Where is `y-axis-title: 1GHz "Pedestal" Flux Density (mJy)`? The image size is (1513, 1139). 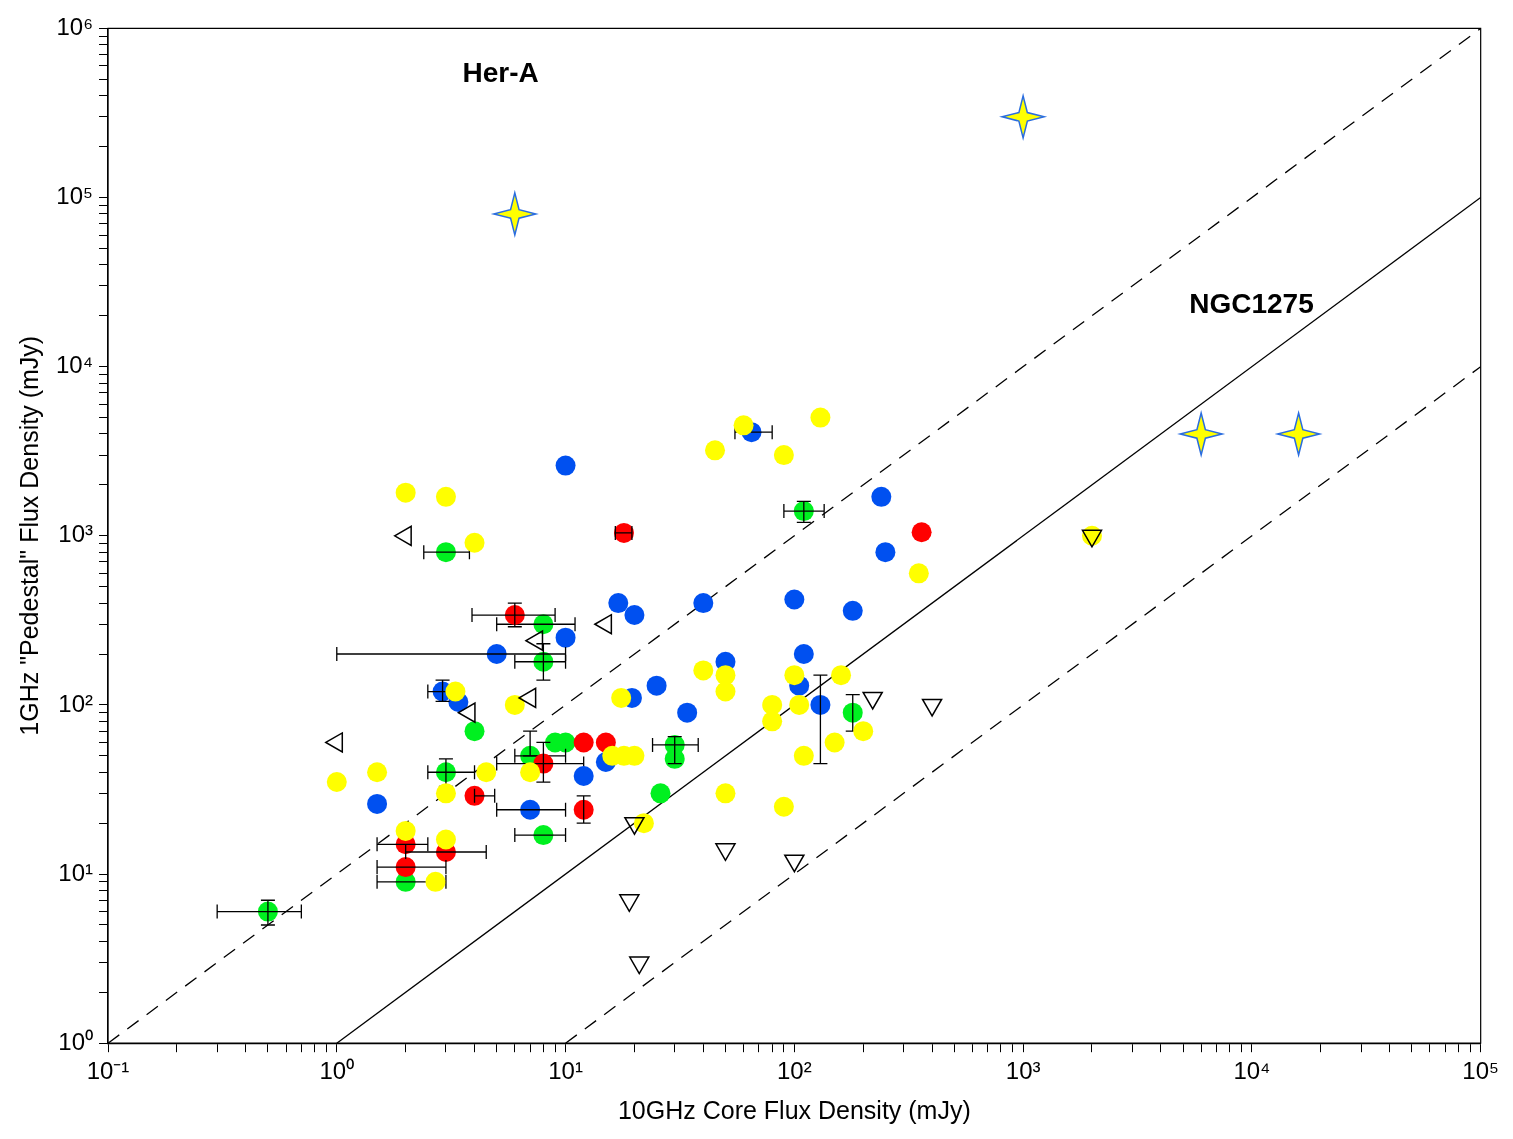 y-axis-title: 1GHz "Pedestal" Flux Density (mJy) is located at coordinates (28, 535).